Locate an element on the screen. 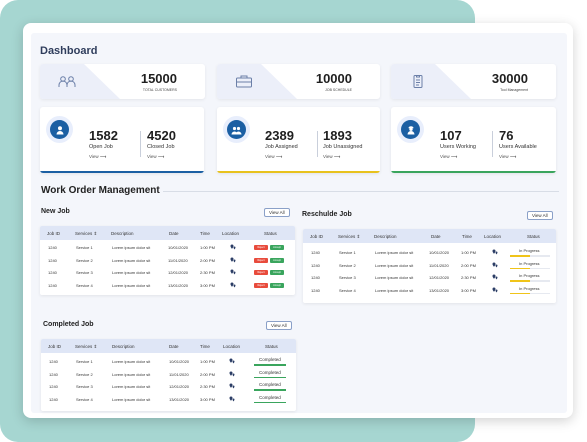 This screenshot has height=442, width=587. date-cell: 11/01/2020 is located at coordinates (178, 260).